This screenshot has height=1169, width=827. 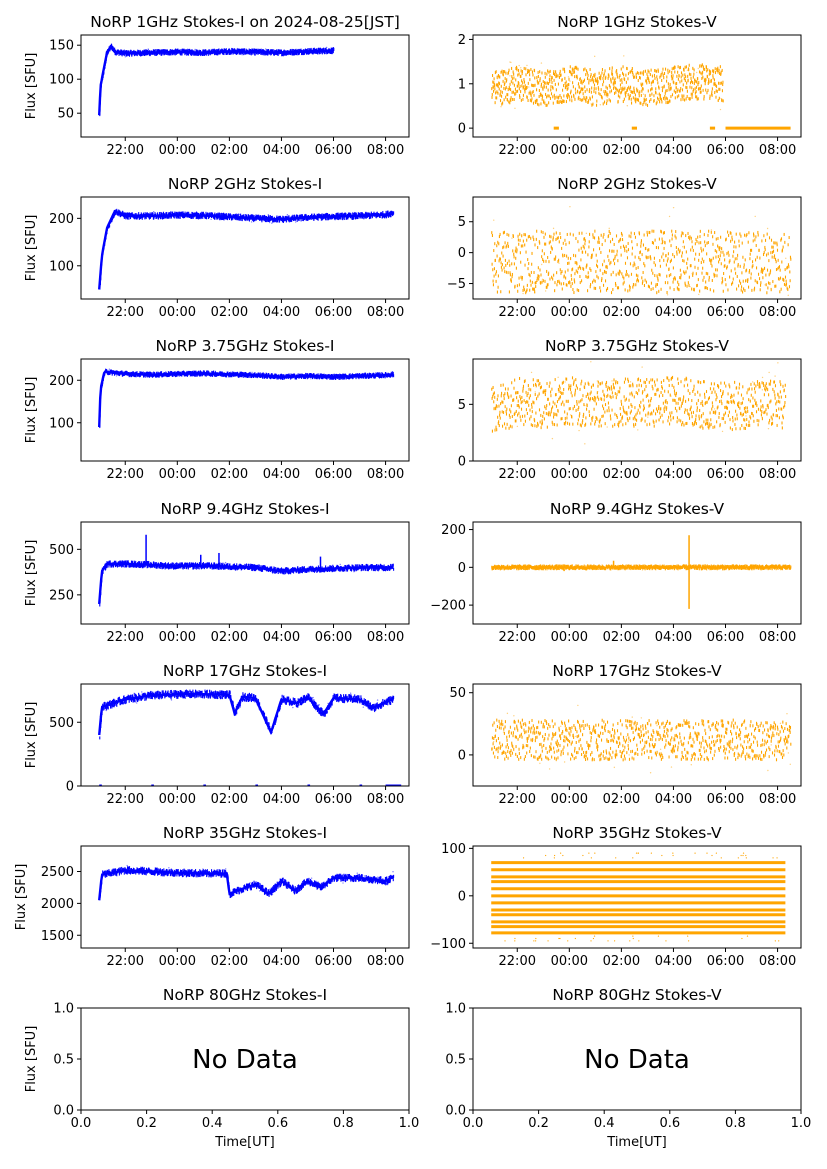 What do you see at coordinates (177, 312) in the screenshot?
I see `x-tick-label: 00:00` at bounding box center [177, 312].